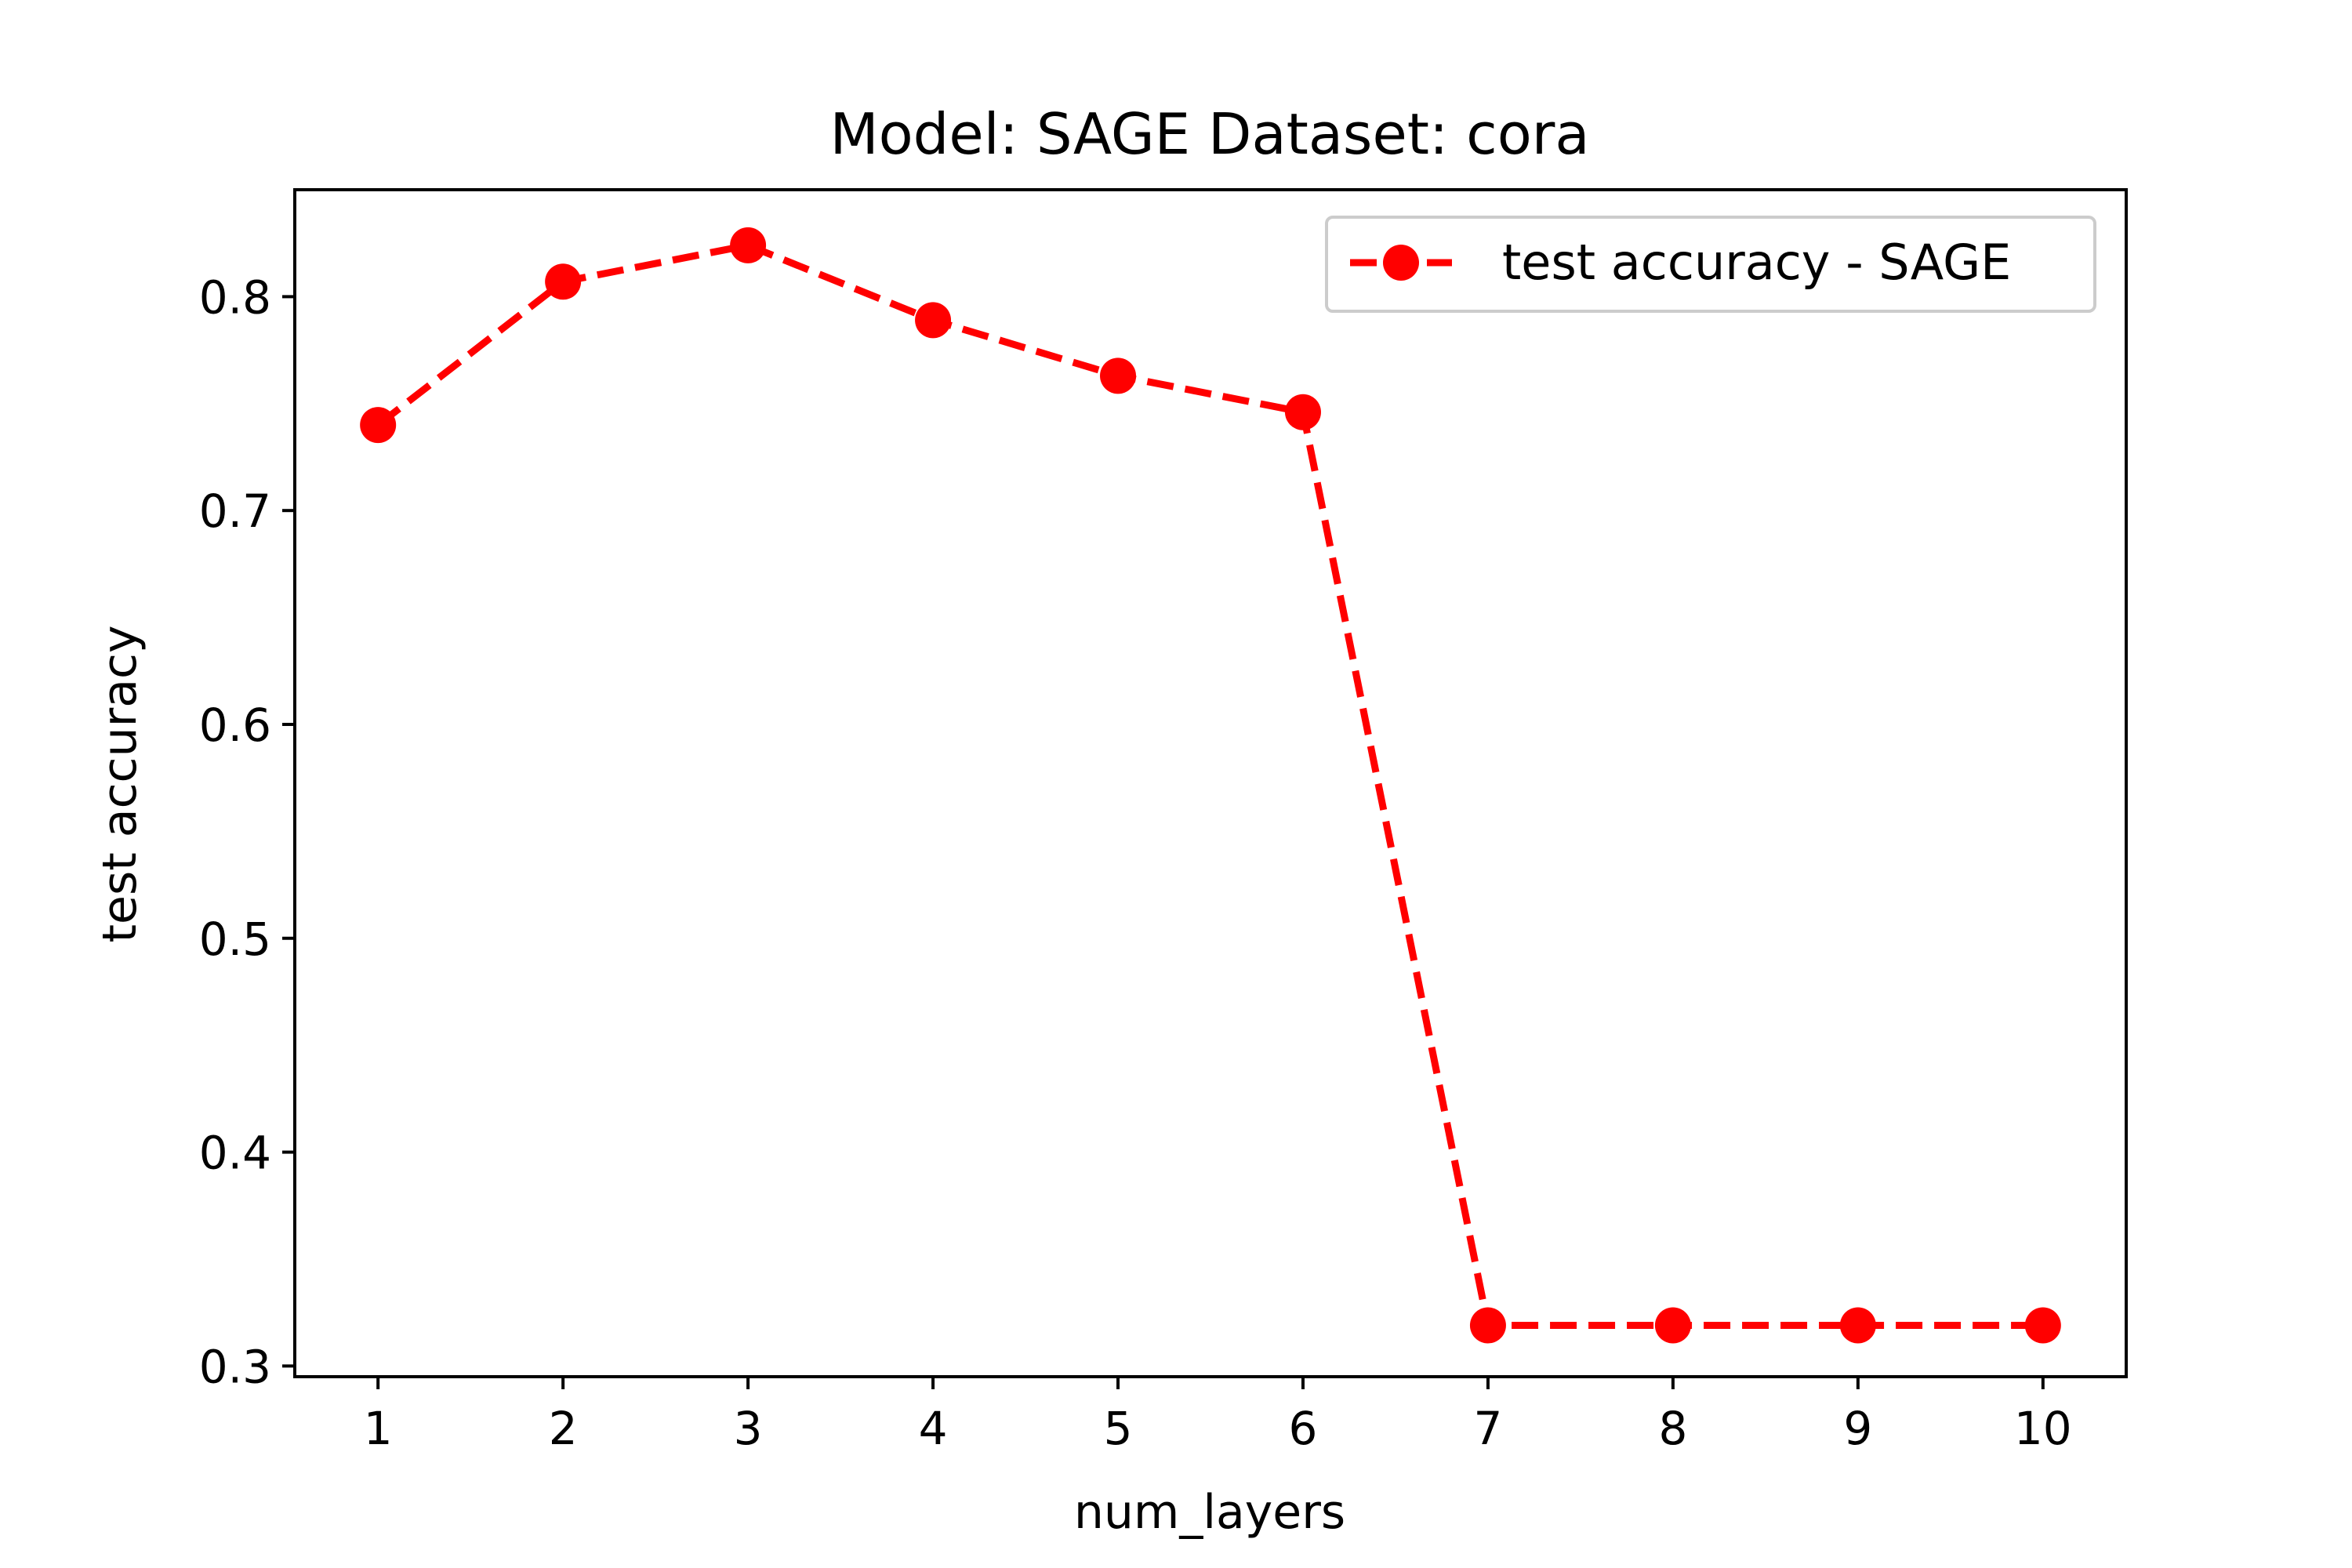  Describe the element at coordinates (235, 297) in the screenshot. I see `y-tick-label-0.8: 0.8` at that location.